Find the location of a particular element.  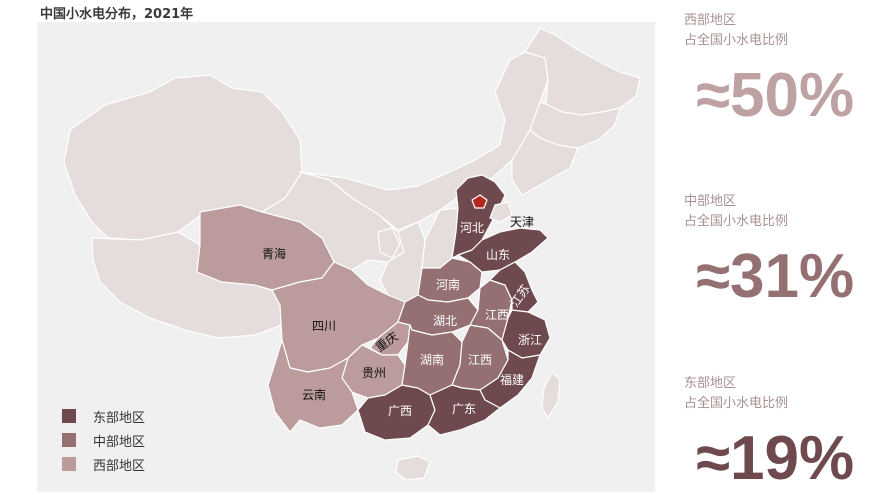

legend-label-east: 东部地区 is located at coordinates (119, 418).